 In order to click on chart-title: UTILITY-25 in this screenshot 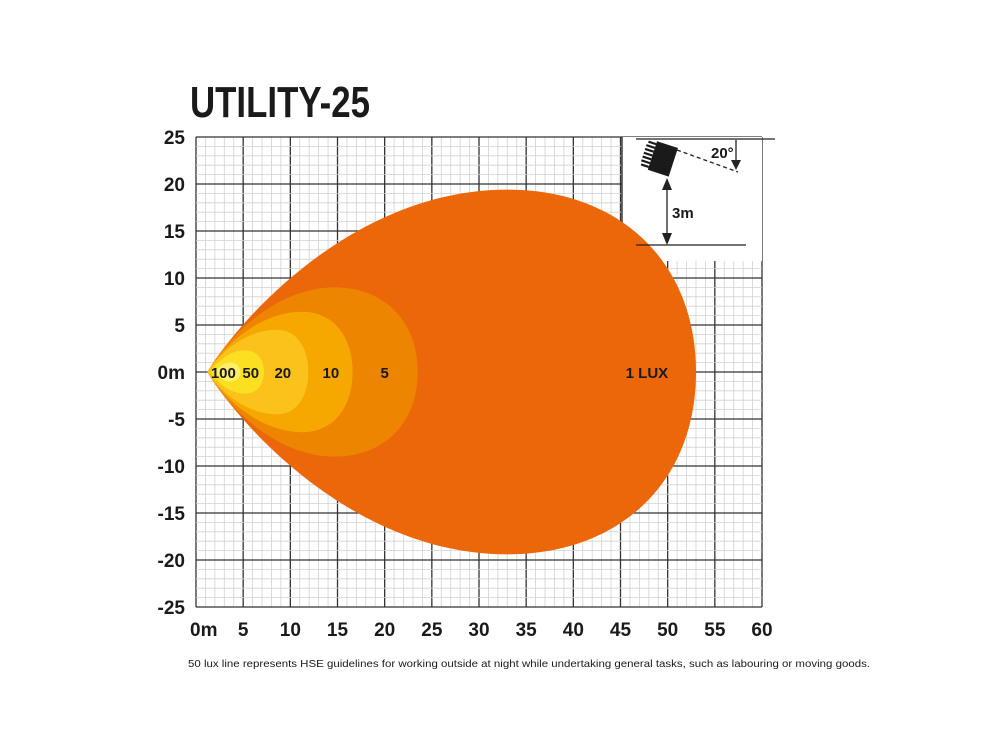, I will do `click(280, 102)`.